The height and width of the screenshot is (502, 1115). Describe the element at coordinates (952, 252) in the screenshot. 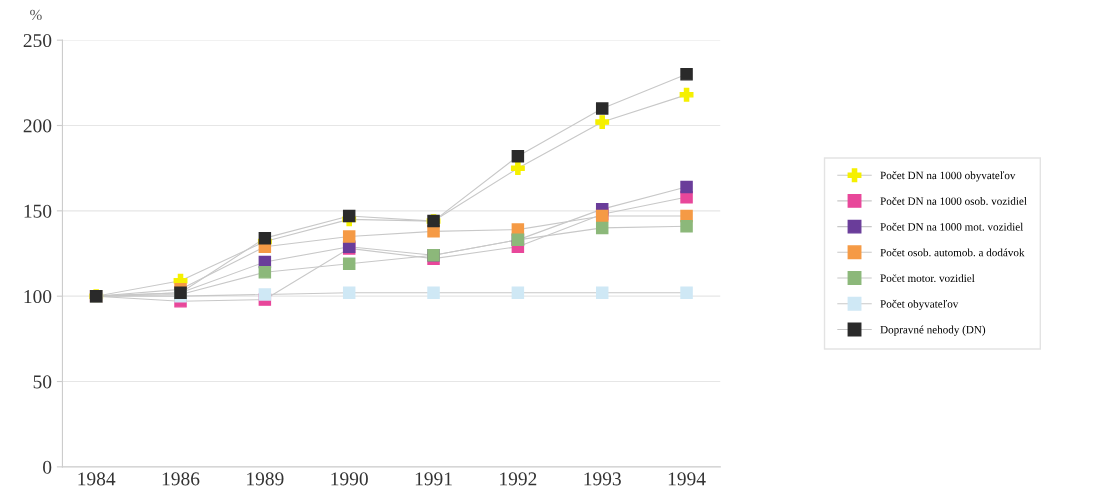

I see `legend-label: Počet osob. automob. a dodávok` at that location.